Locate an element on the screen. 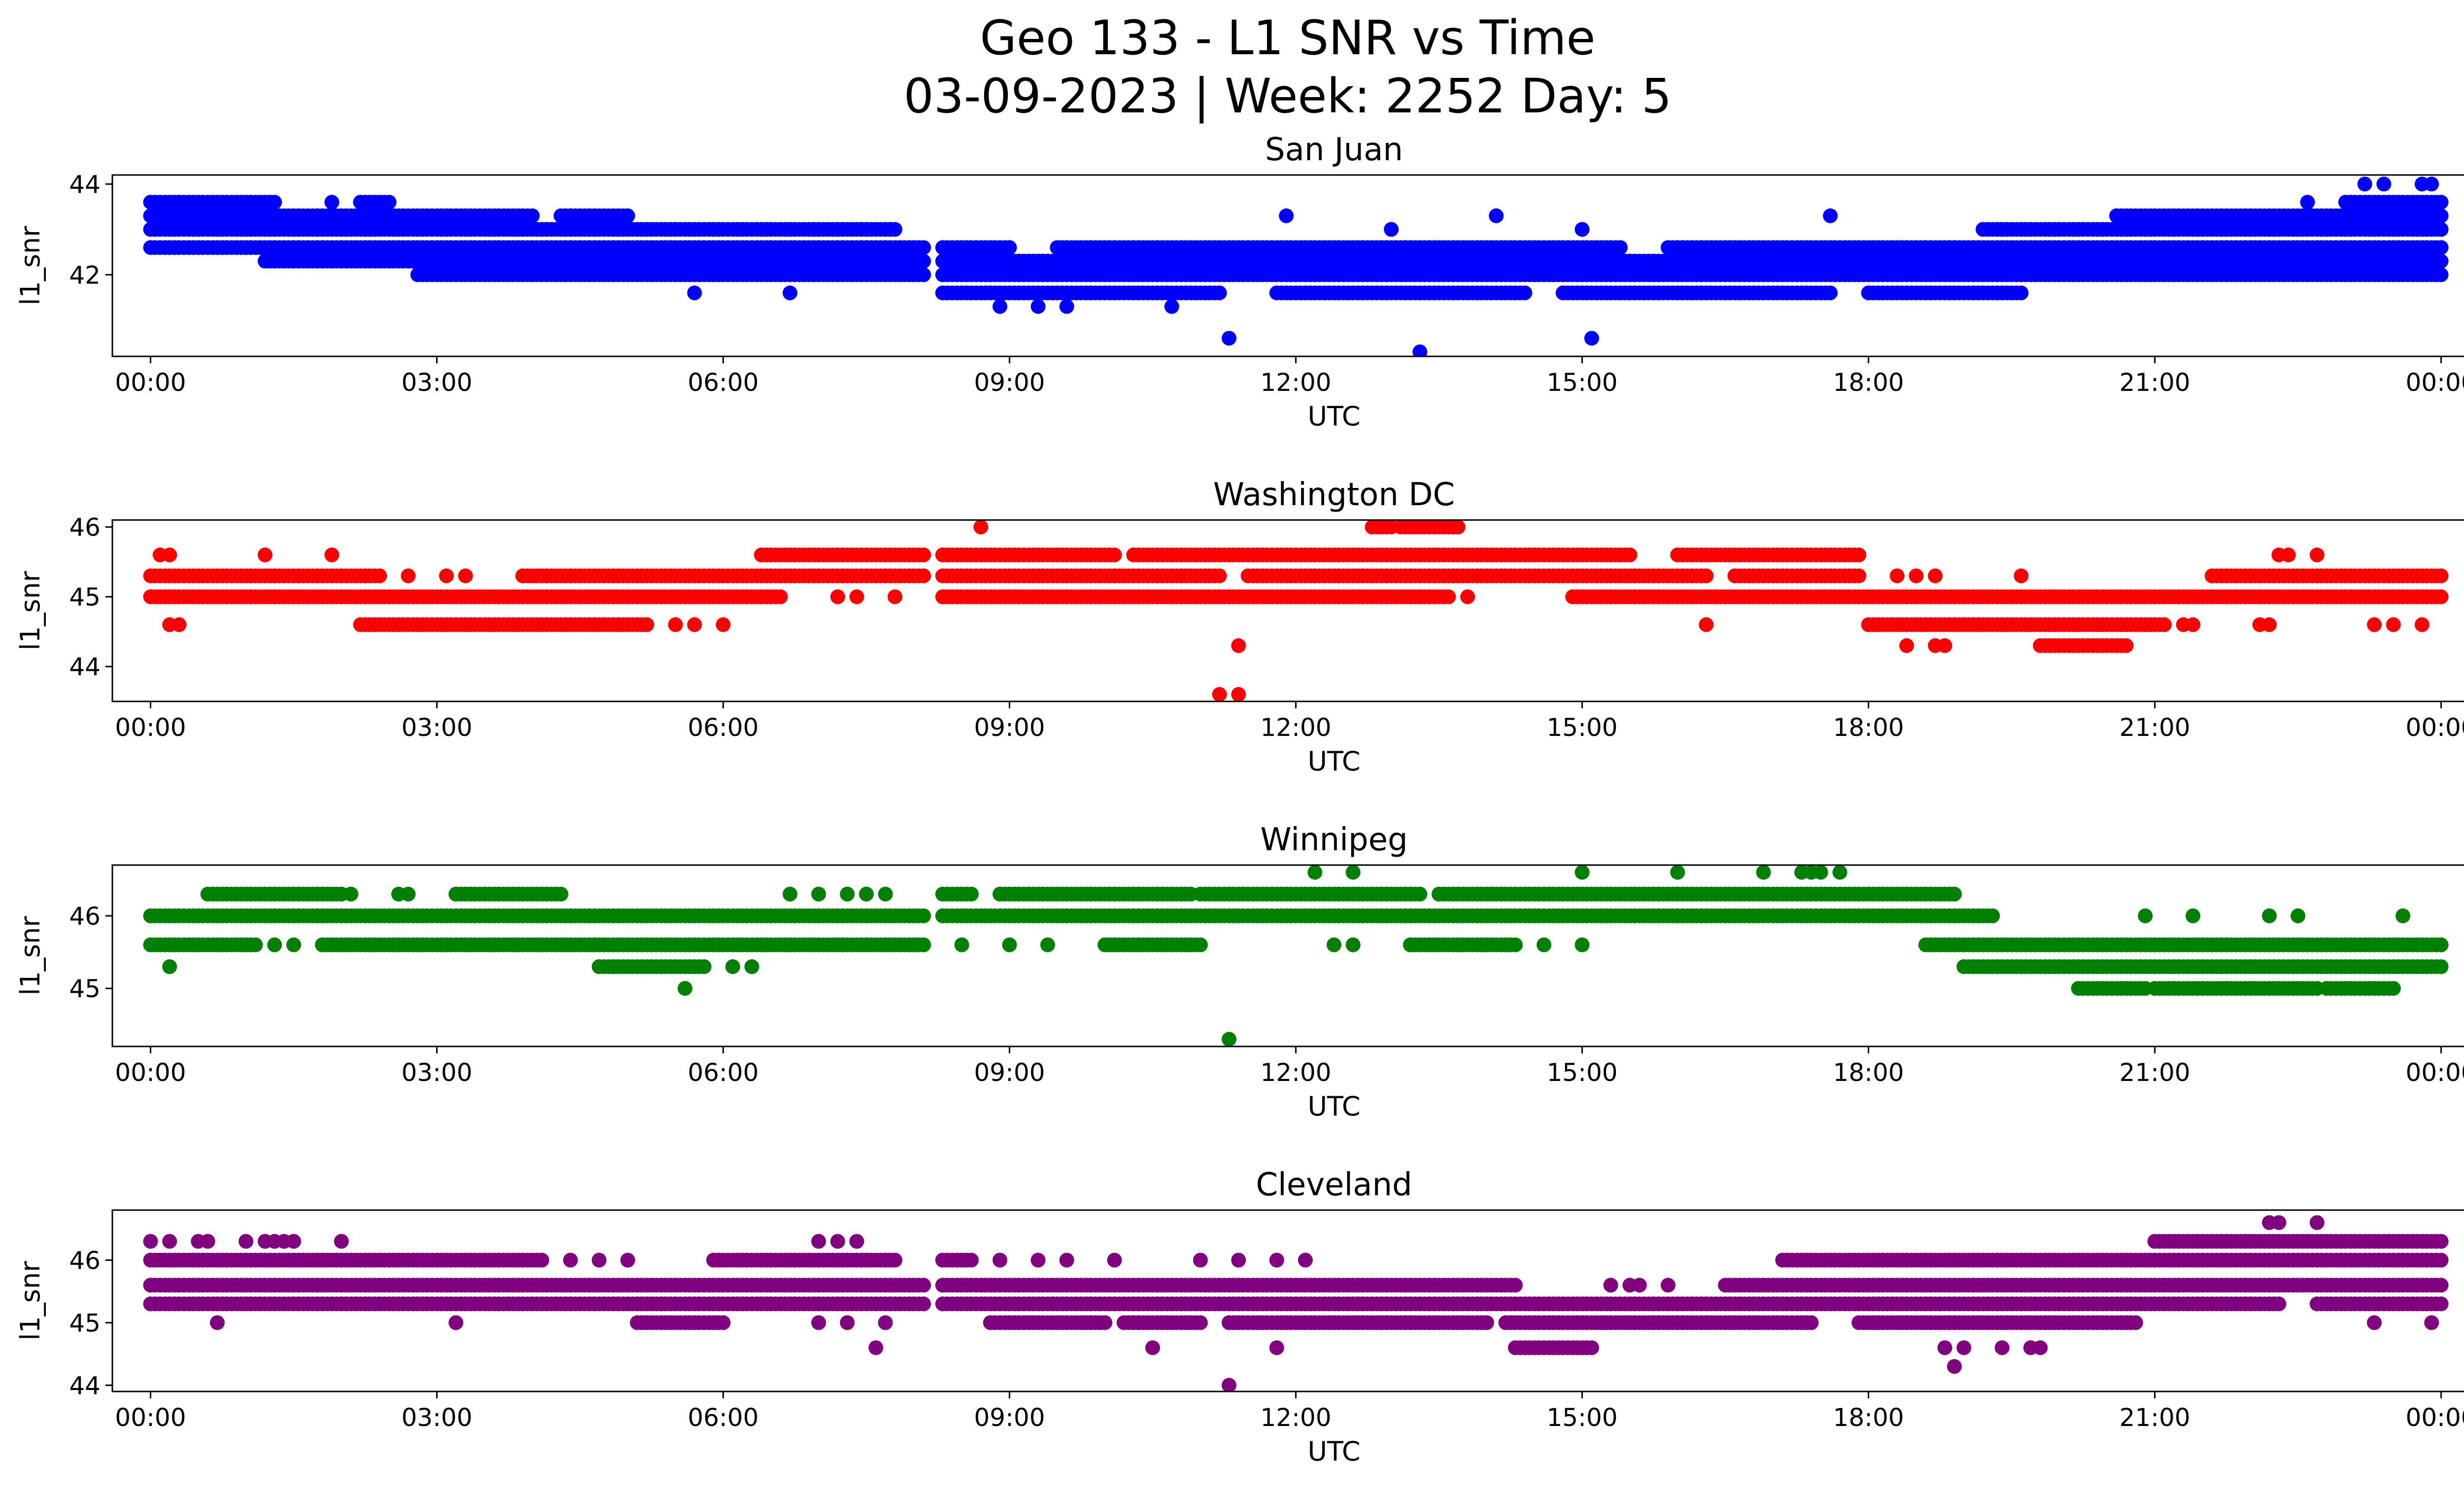  figure-title-line2: 03-09-2023 | Week: 2252 Day: 5 is located at coordinates (1287, 96).